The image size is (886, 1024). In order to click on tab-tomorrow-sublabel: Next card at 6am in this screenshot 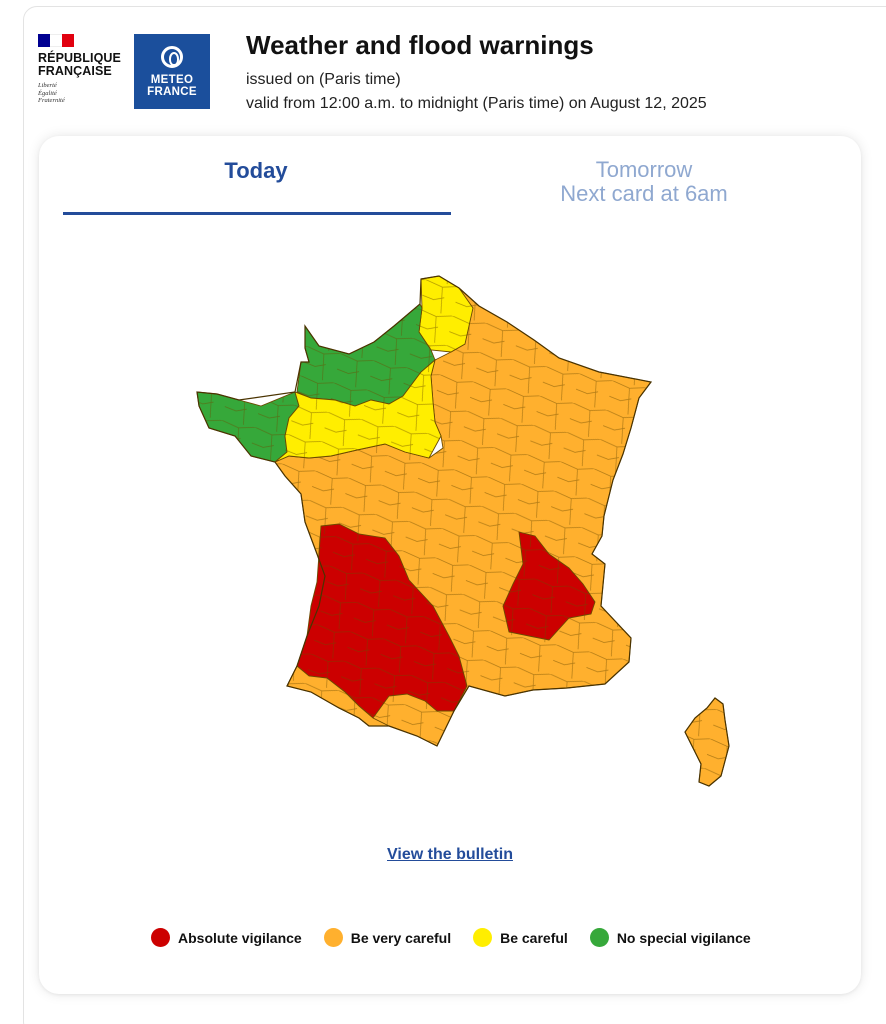, I will do `click(644, 193)`.